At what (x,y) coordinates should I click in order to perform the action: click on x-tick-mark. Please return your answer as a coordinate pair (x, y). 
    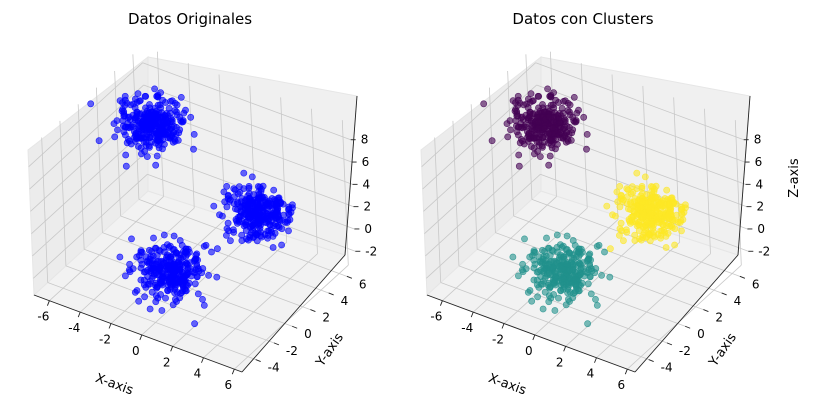
    Looking at the image, I should click on (141, 337).